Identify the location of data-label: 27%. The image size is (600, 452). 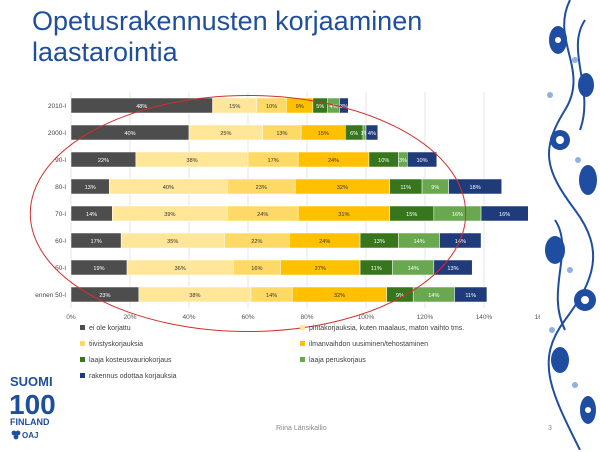
(320, 269).